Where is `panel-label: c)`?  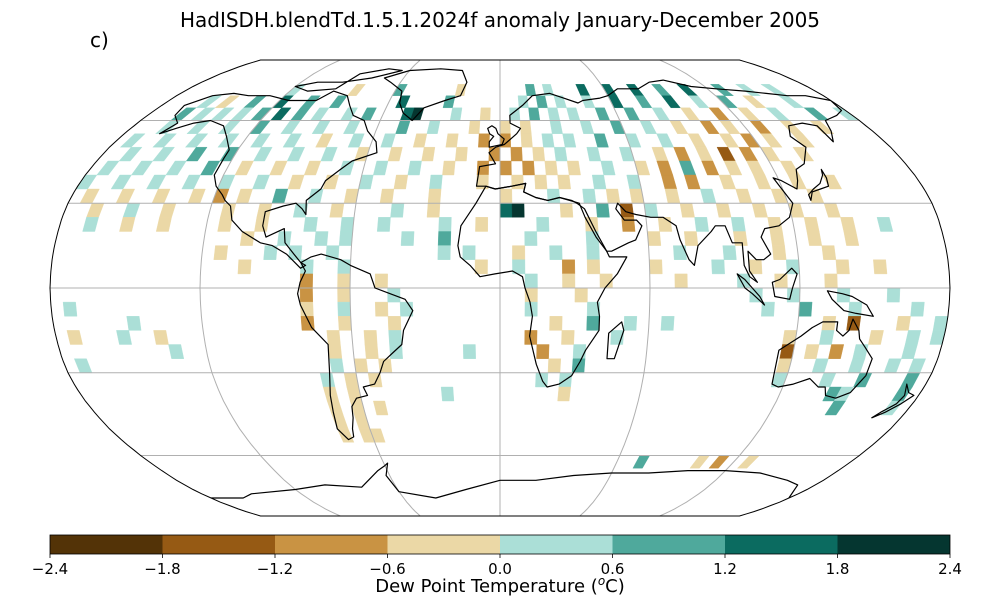
panel-label: c) is located at coordinates (99, 40).